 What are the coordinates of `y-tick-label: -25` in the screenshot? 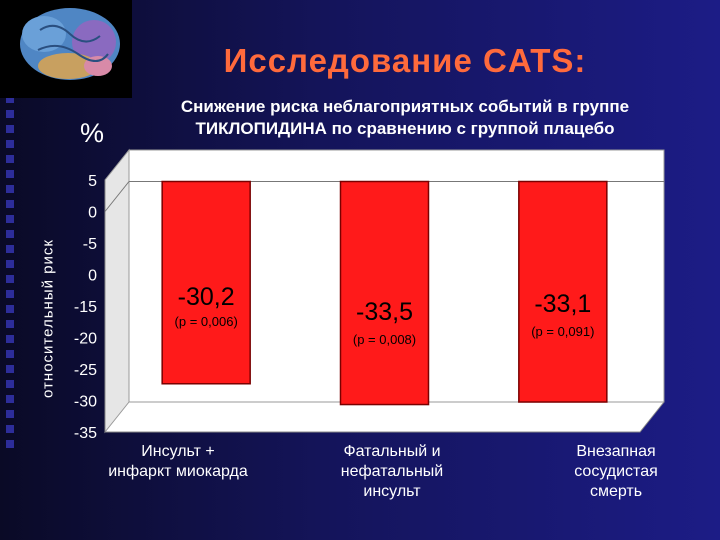 It's located at (85, 370).